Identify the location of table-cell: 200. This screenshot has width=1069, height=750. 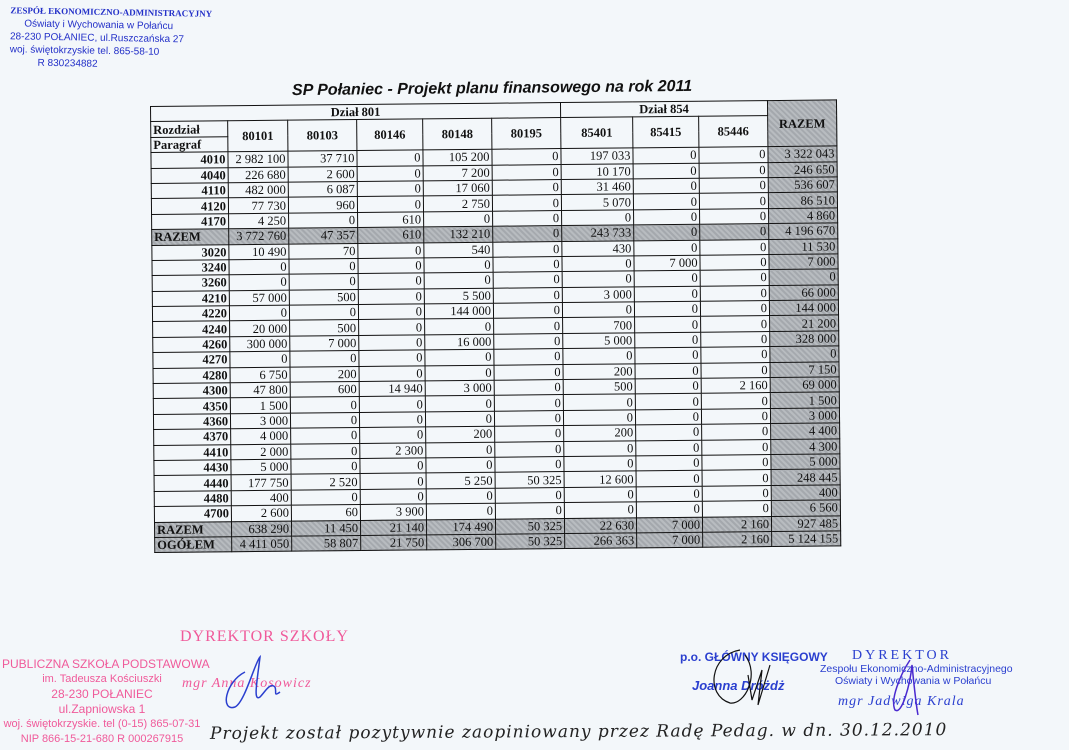
(599, 371).